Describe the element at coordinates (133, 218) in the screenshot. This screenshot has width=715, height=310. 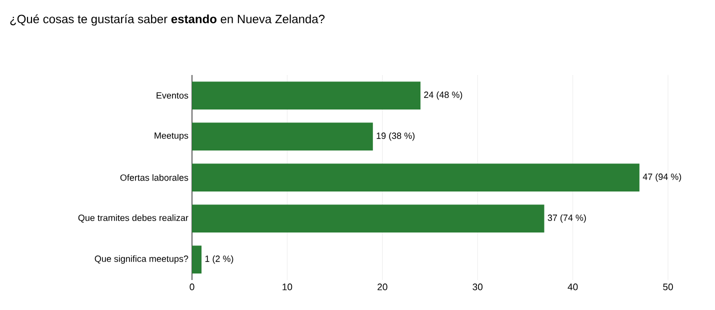
I see `y-tick-label: Que tramites debes realizar` at that location.